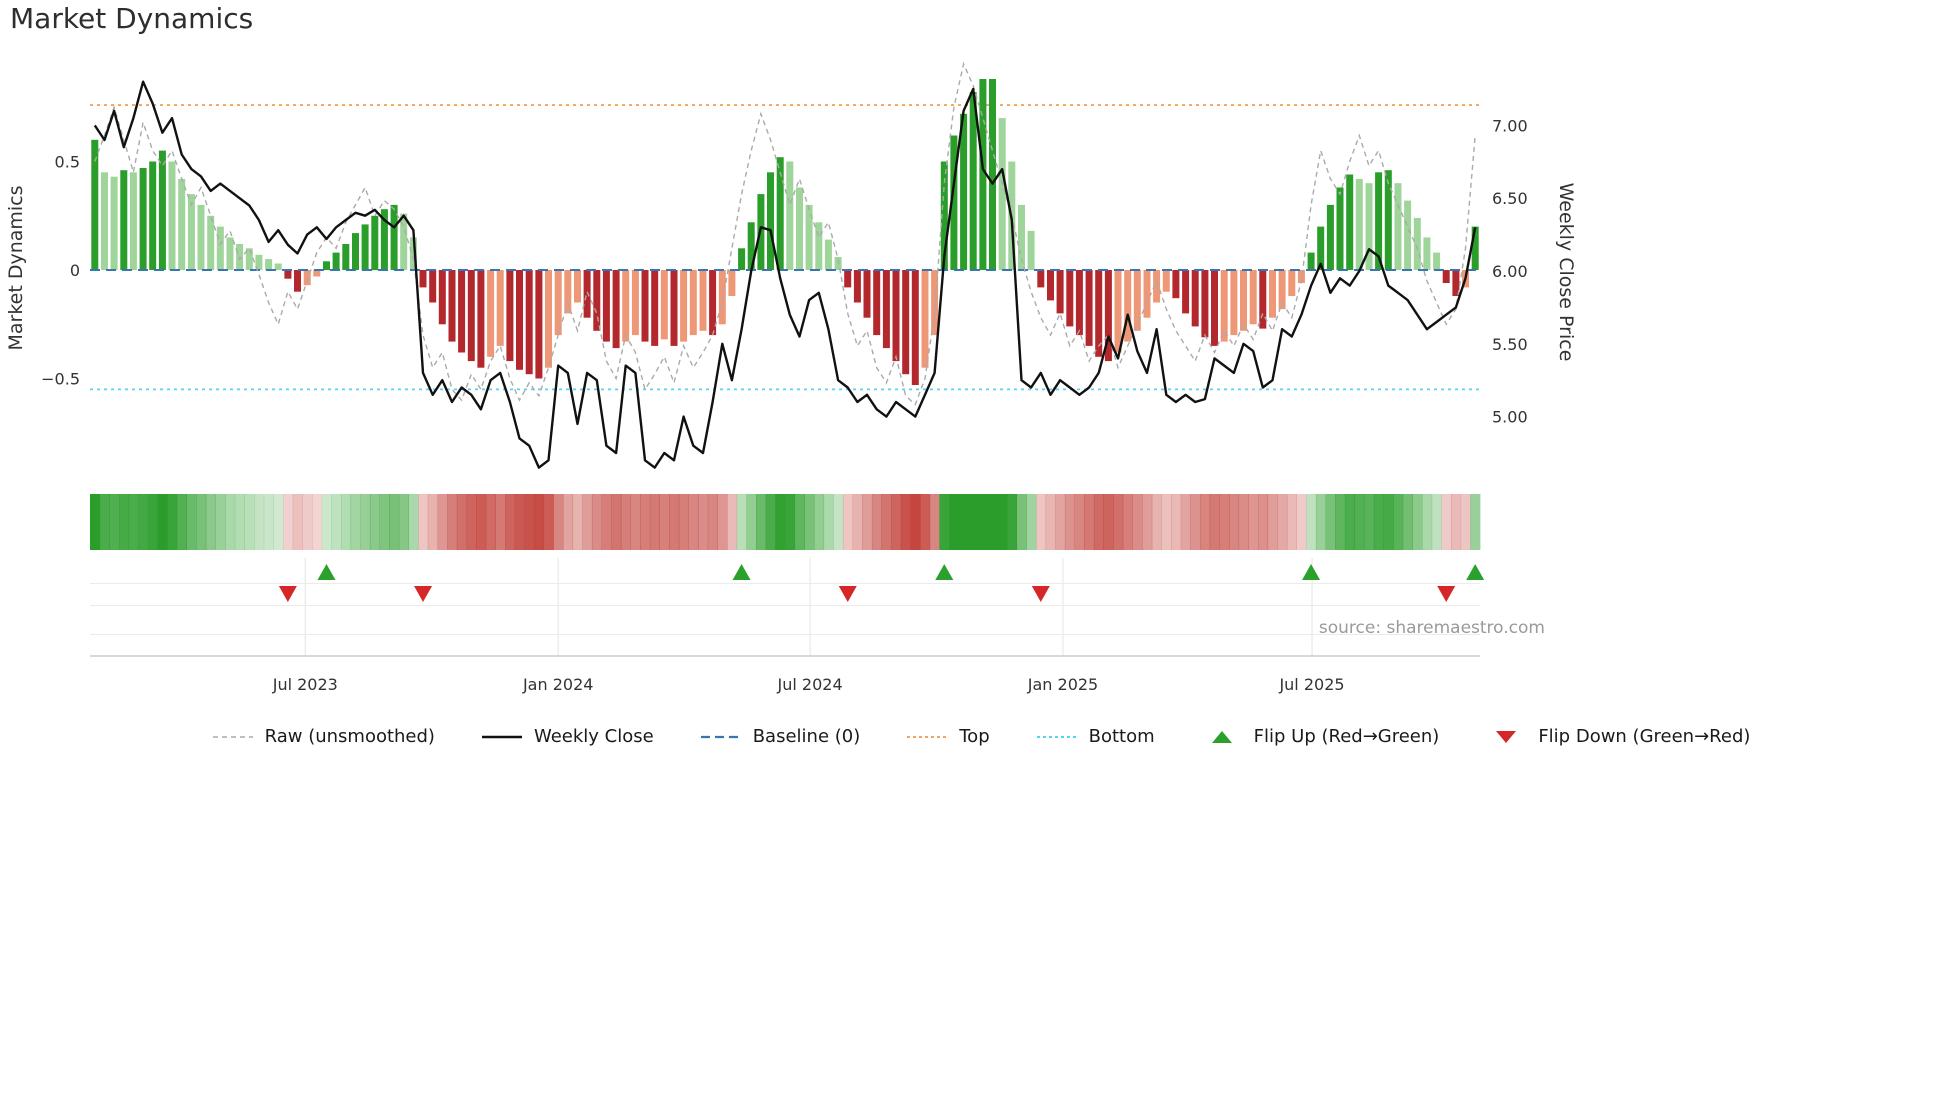  Describe the element at coordinates (1566, 272) in the screenshot. I see `right-axis-label: Weekly Close Price` at that location.